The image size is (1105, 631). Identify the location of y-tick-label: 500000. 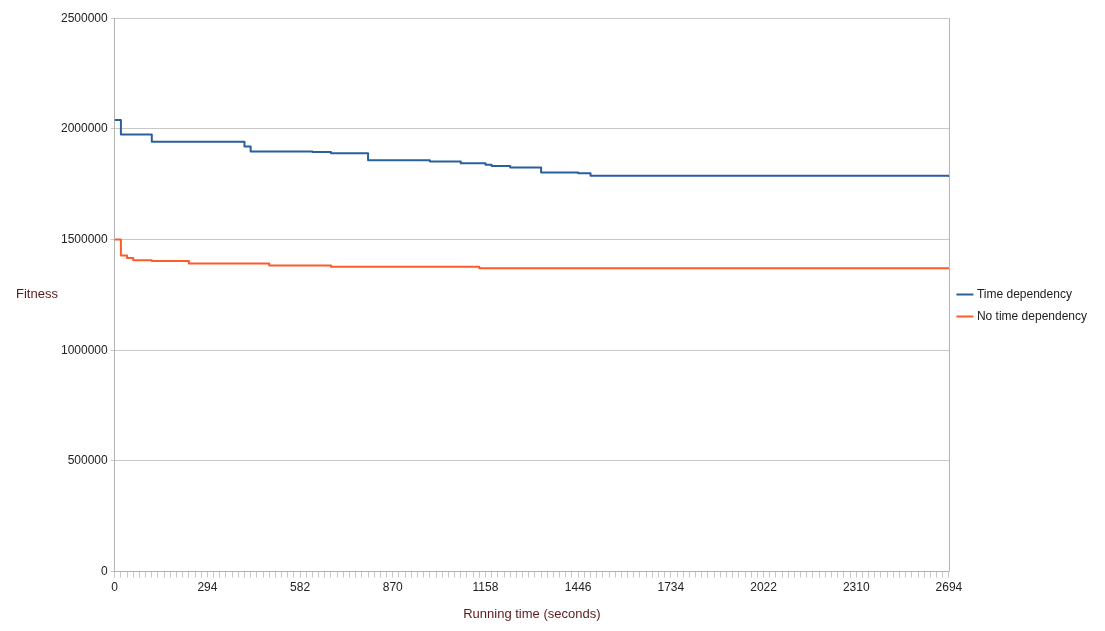
(88, 460).